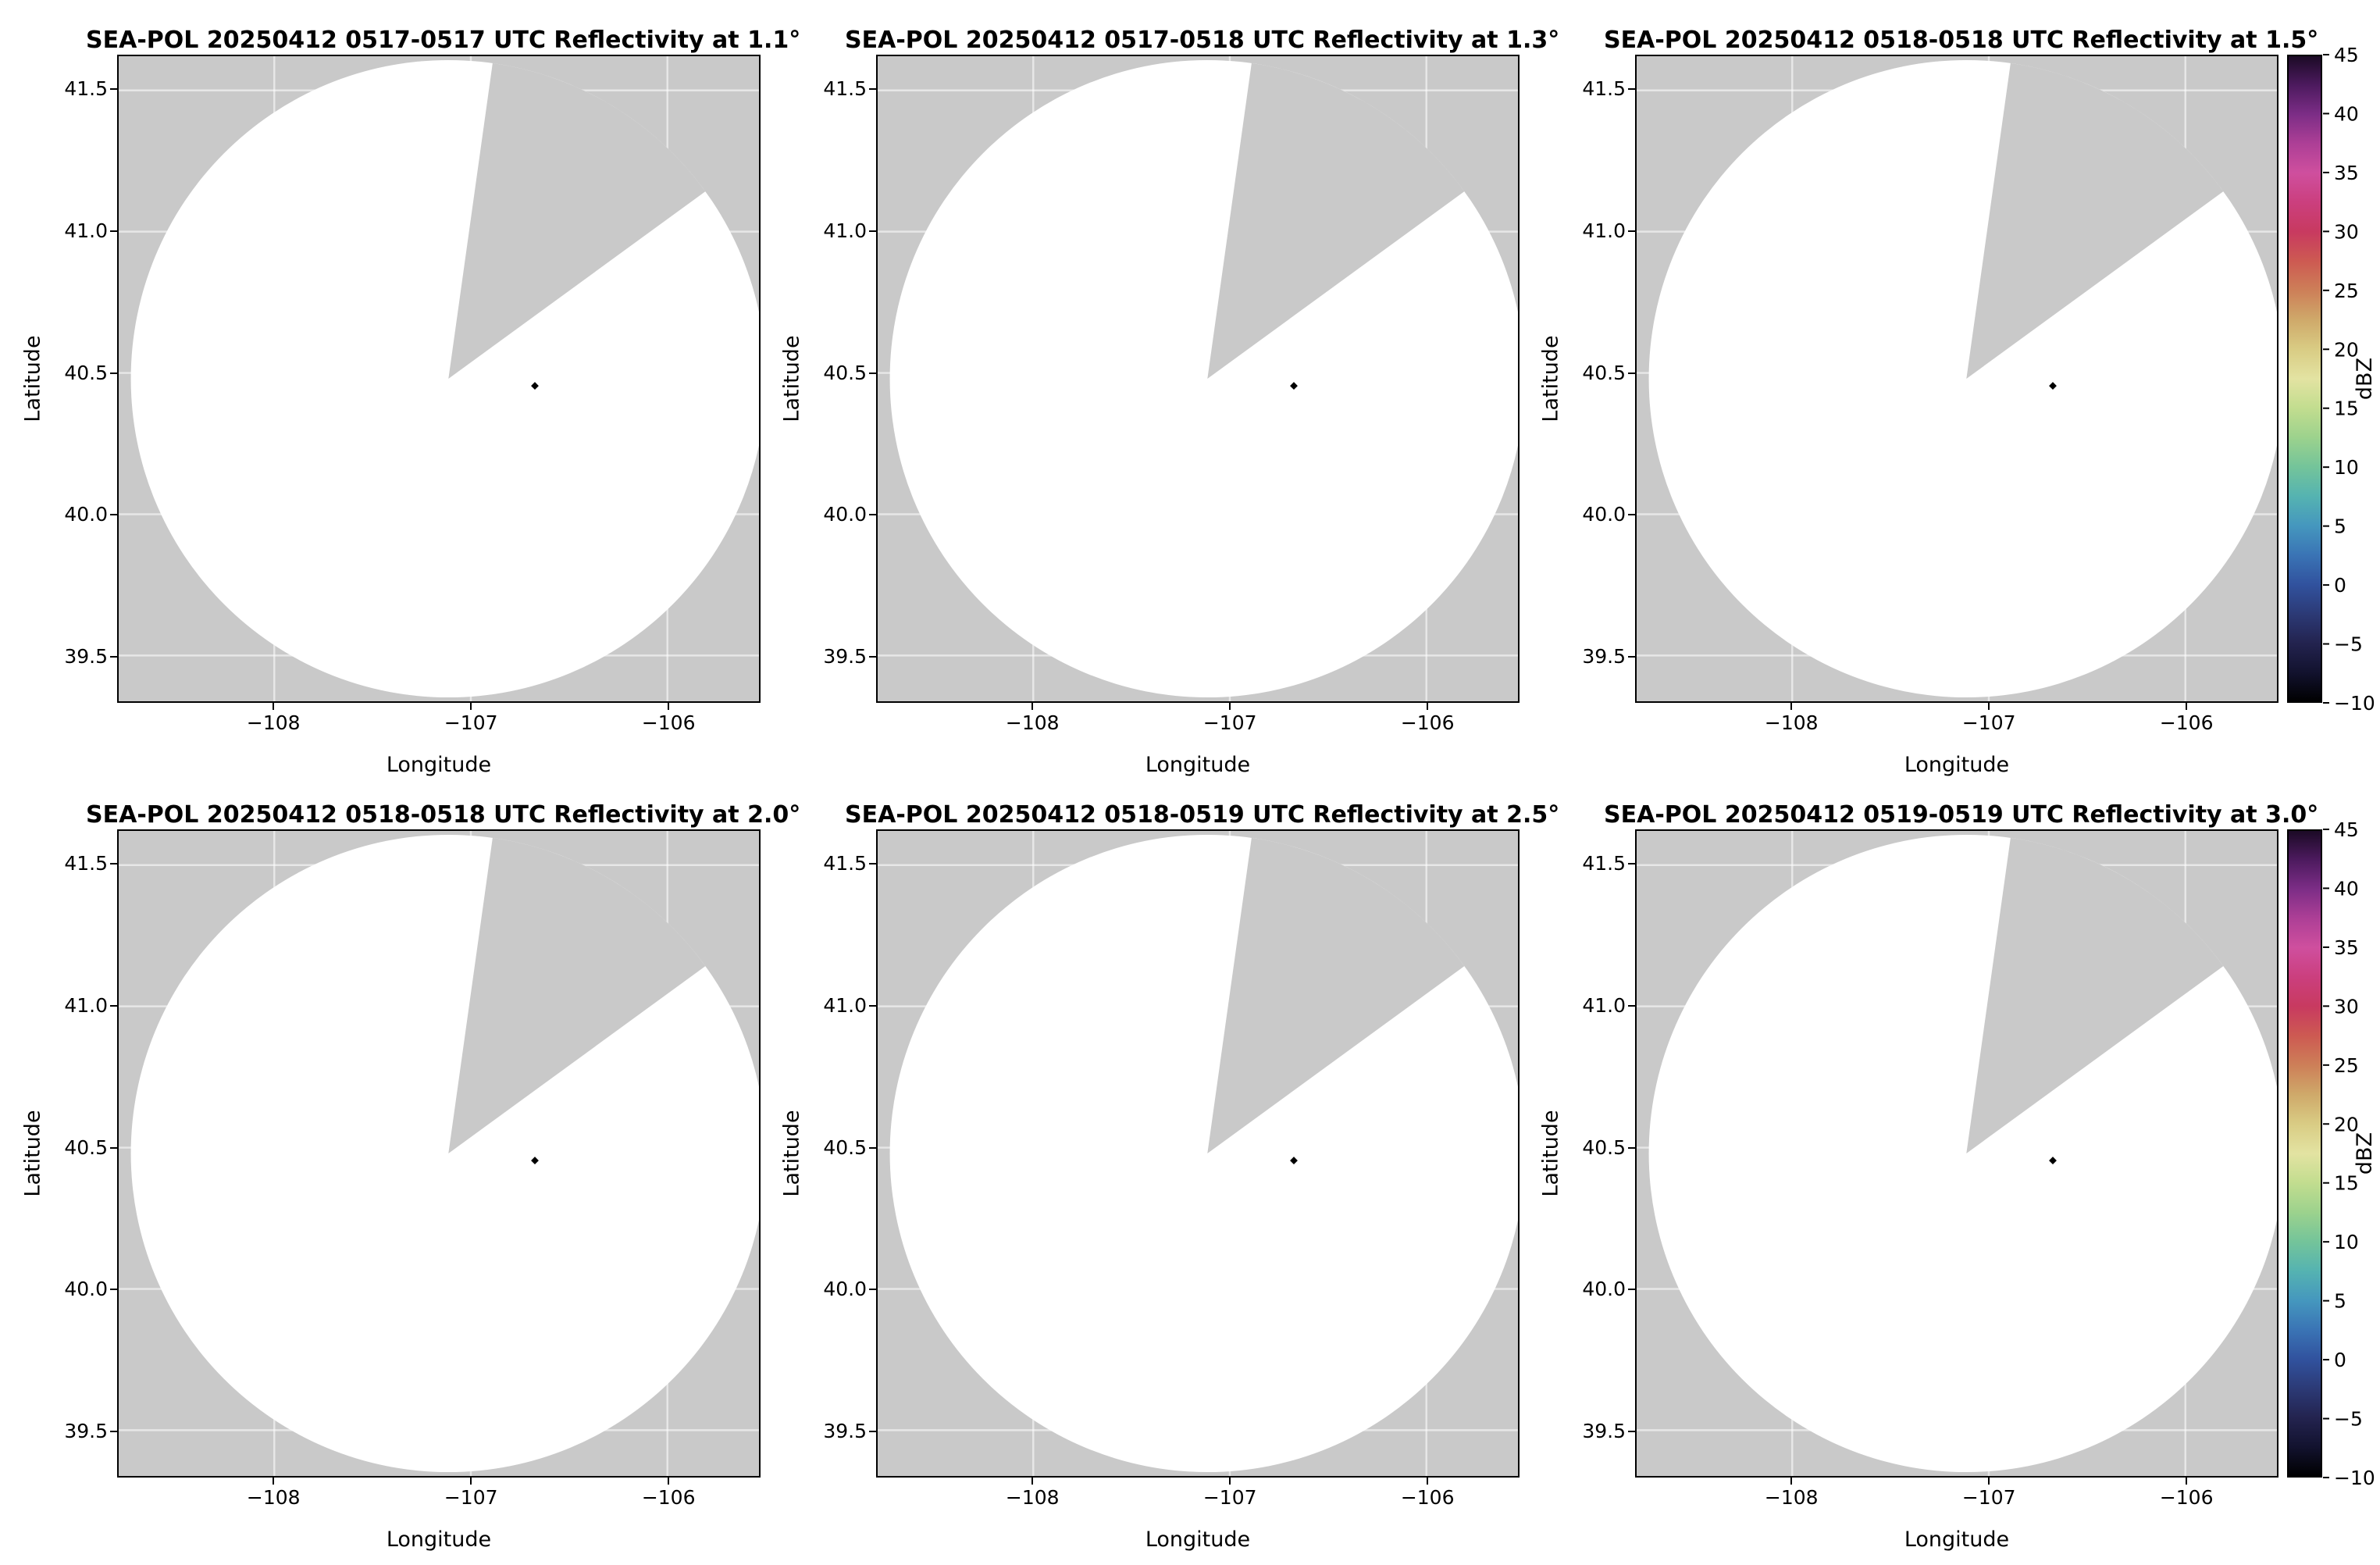  What do you see at coordinates (2365, 1153) in the screenshot?
I see `colorbar-axis-label: dBZ` at bounding box center [2365, 1153].